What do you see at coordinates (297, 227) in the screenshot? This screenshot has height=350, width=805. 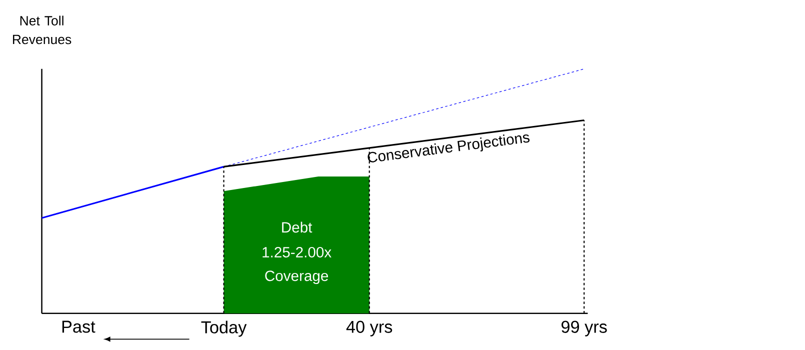 I see `annotation: Debt` at bounding box center [297, 227].